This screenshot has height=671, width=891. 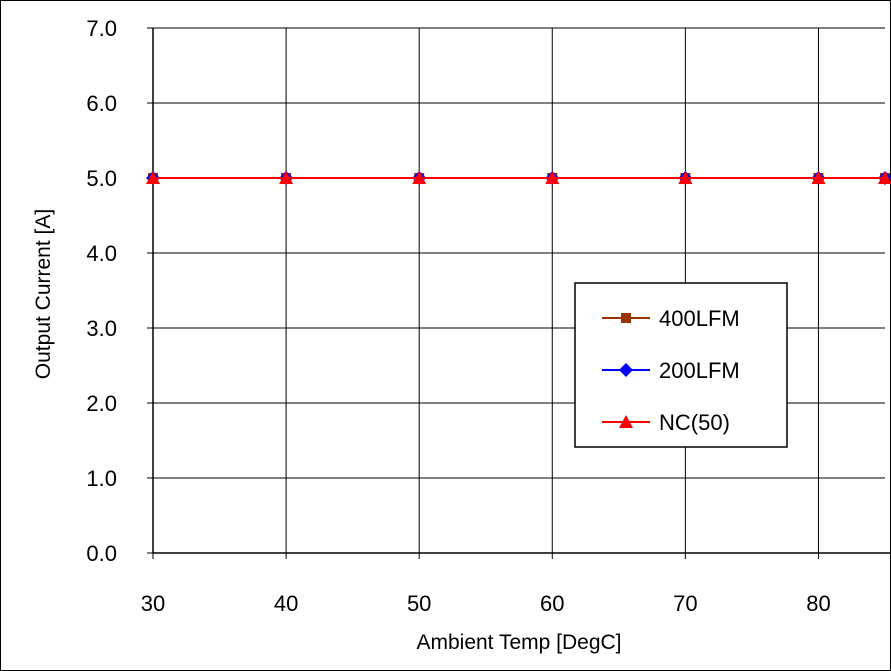 What do you see at coordinates (101, 103) in the screenshot?
I see `y-tick-label: 6.0` at bounding box center [101, 103].